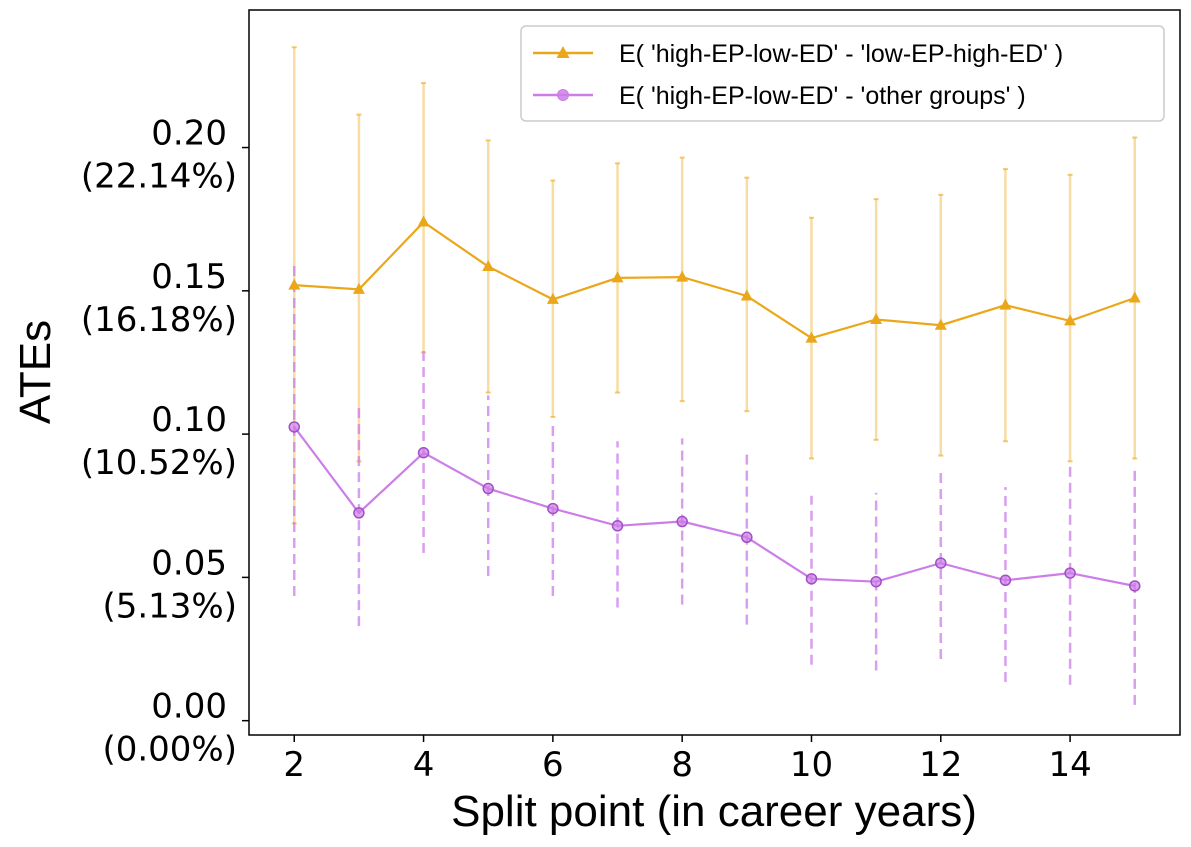 The width and height of the screenshot is (1191, 847). I want to click on y-tick-label: 0.15, so click(189, 277).